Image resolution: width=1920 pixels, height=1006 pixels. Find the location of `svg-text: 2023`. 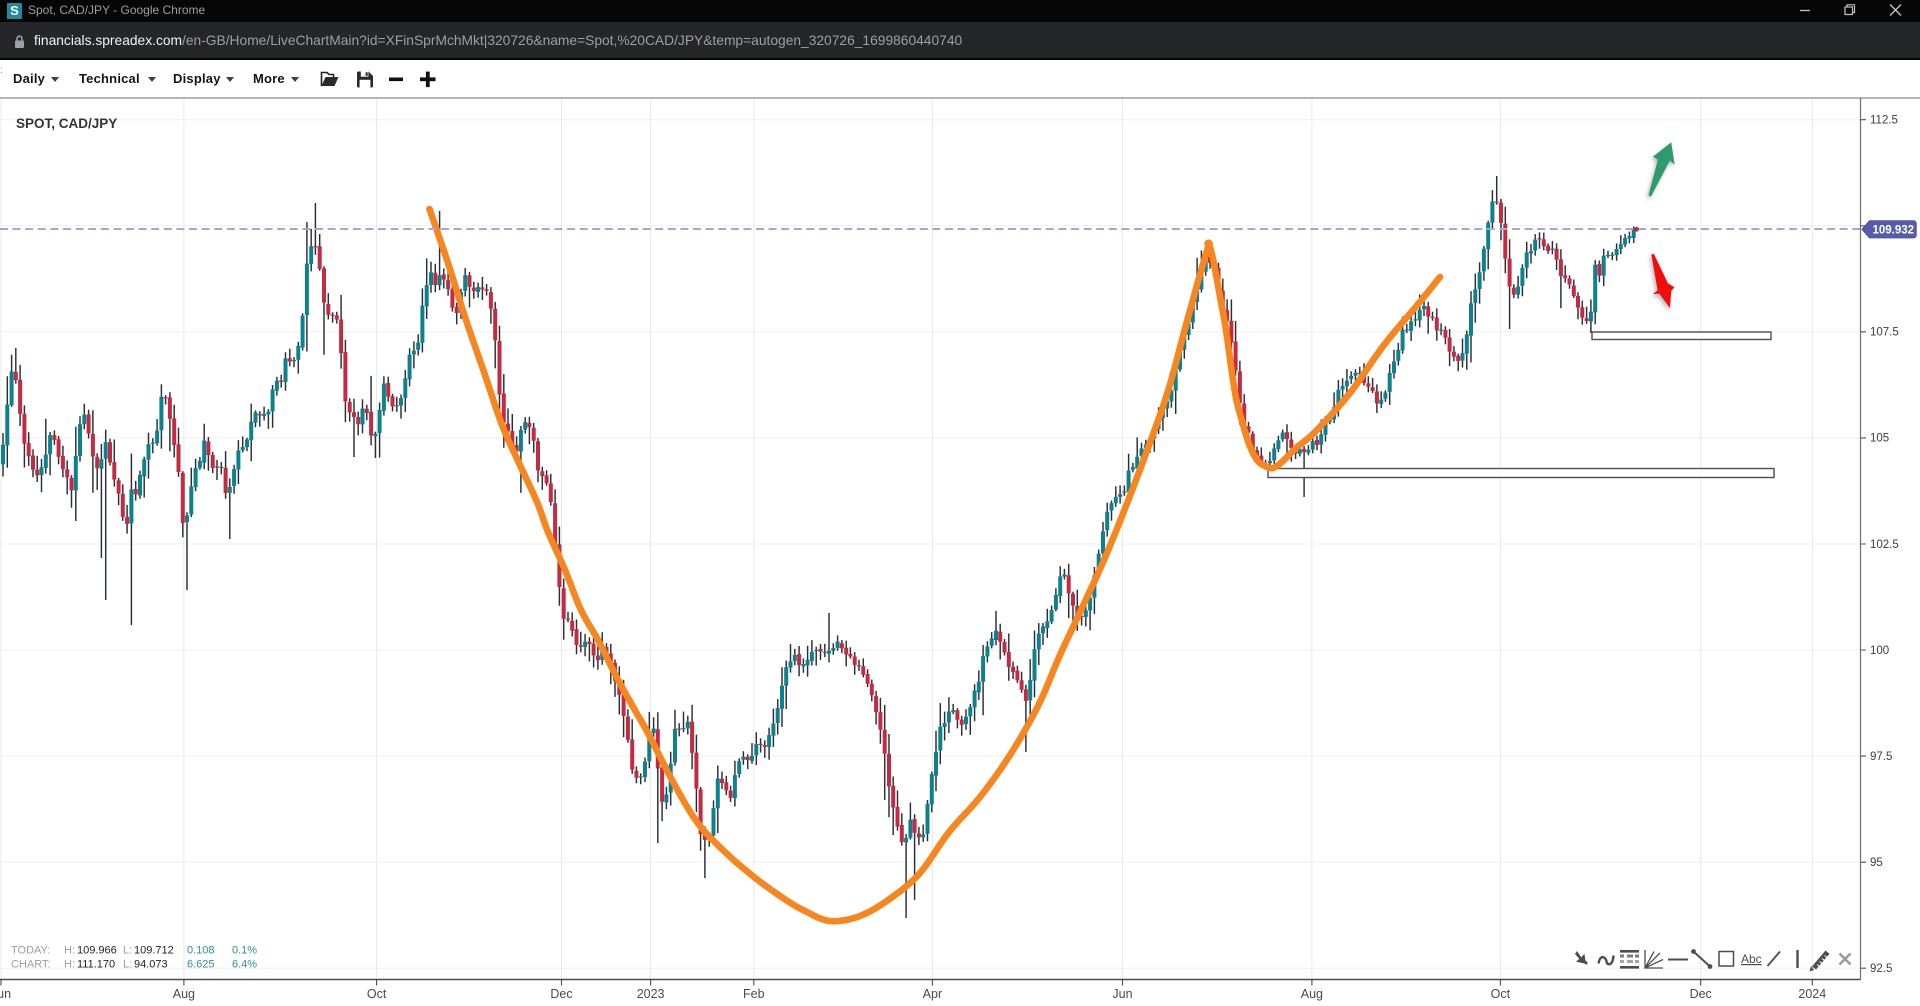

svg-text: 2023 is located at coordinates (651, 994).